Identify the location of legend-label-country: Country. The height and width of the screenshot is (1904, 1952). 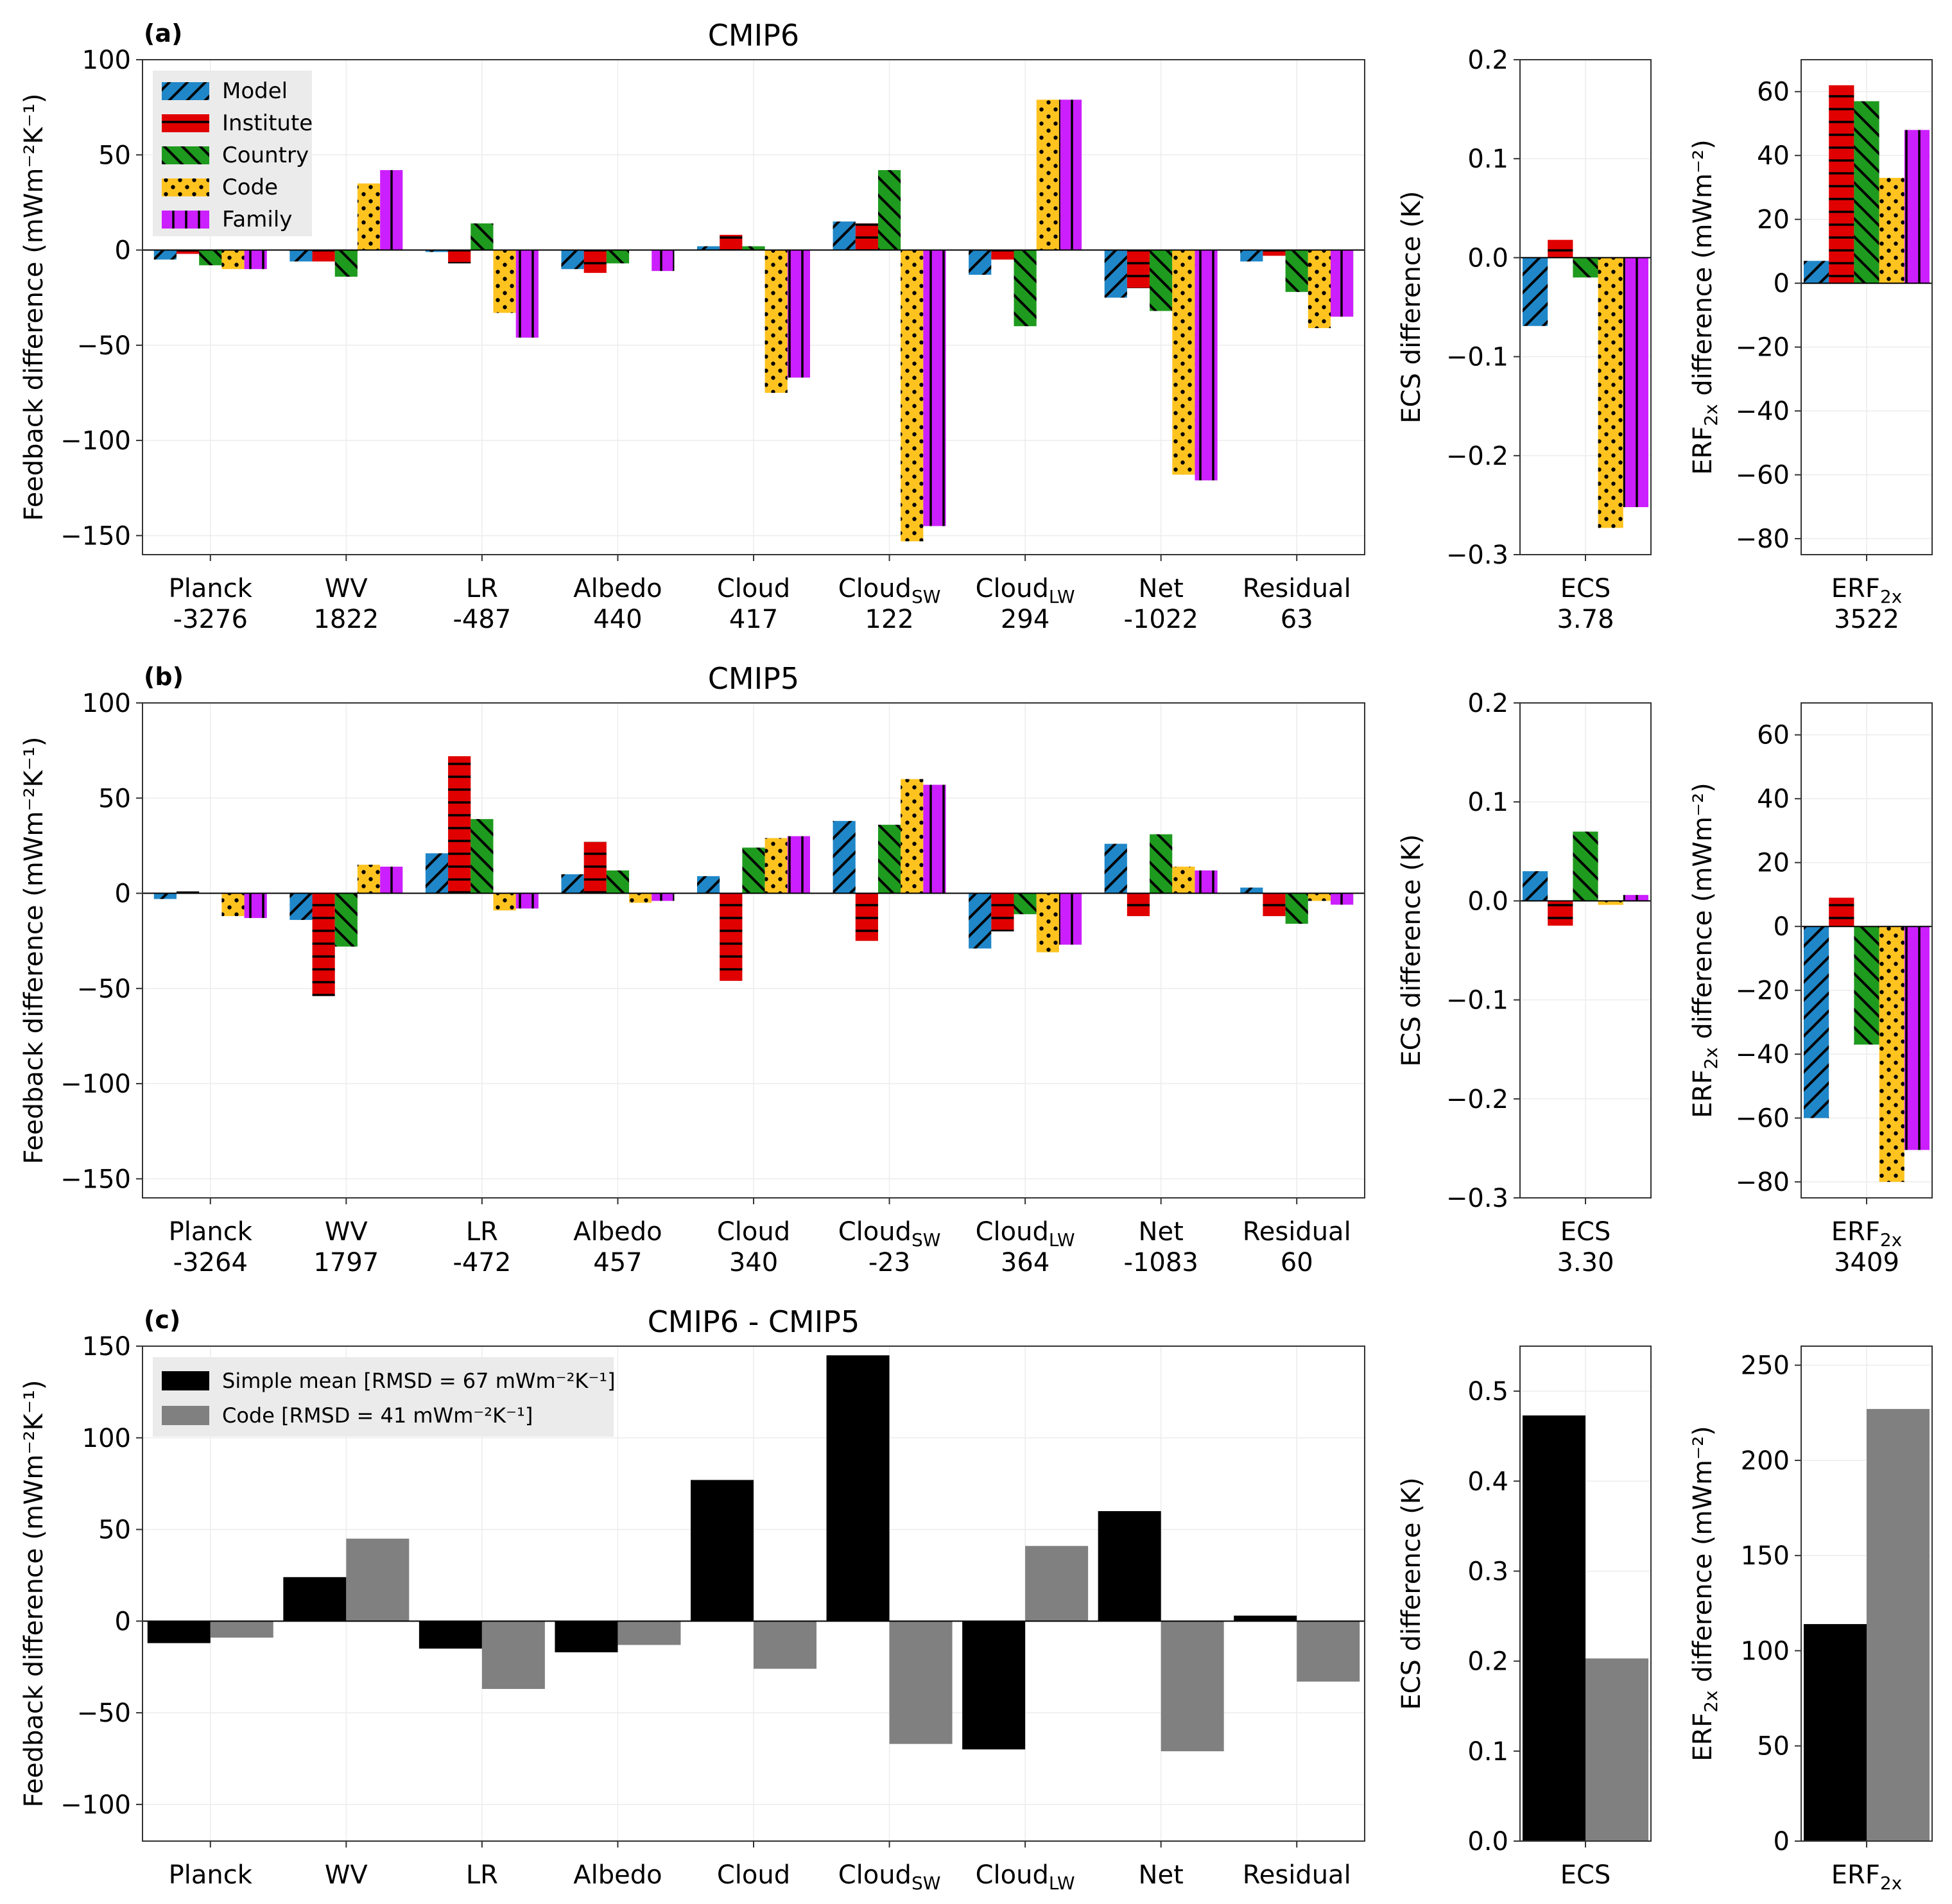
(265, 155).